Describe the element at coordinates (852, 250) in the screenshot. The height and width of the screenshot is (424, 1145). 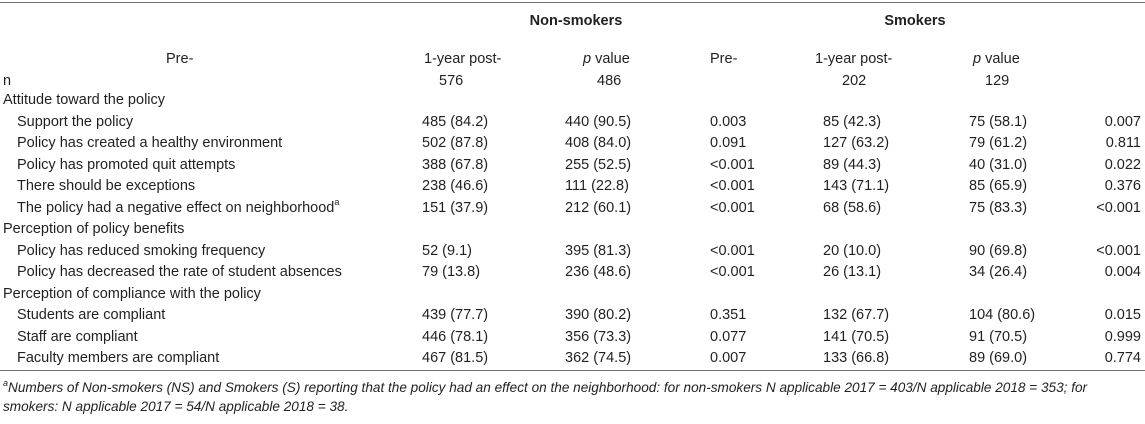
I see `cell: 20 (10.0)` at that location.